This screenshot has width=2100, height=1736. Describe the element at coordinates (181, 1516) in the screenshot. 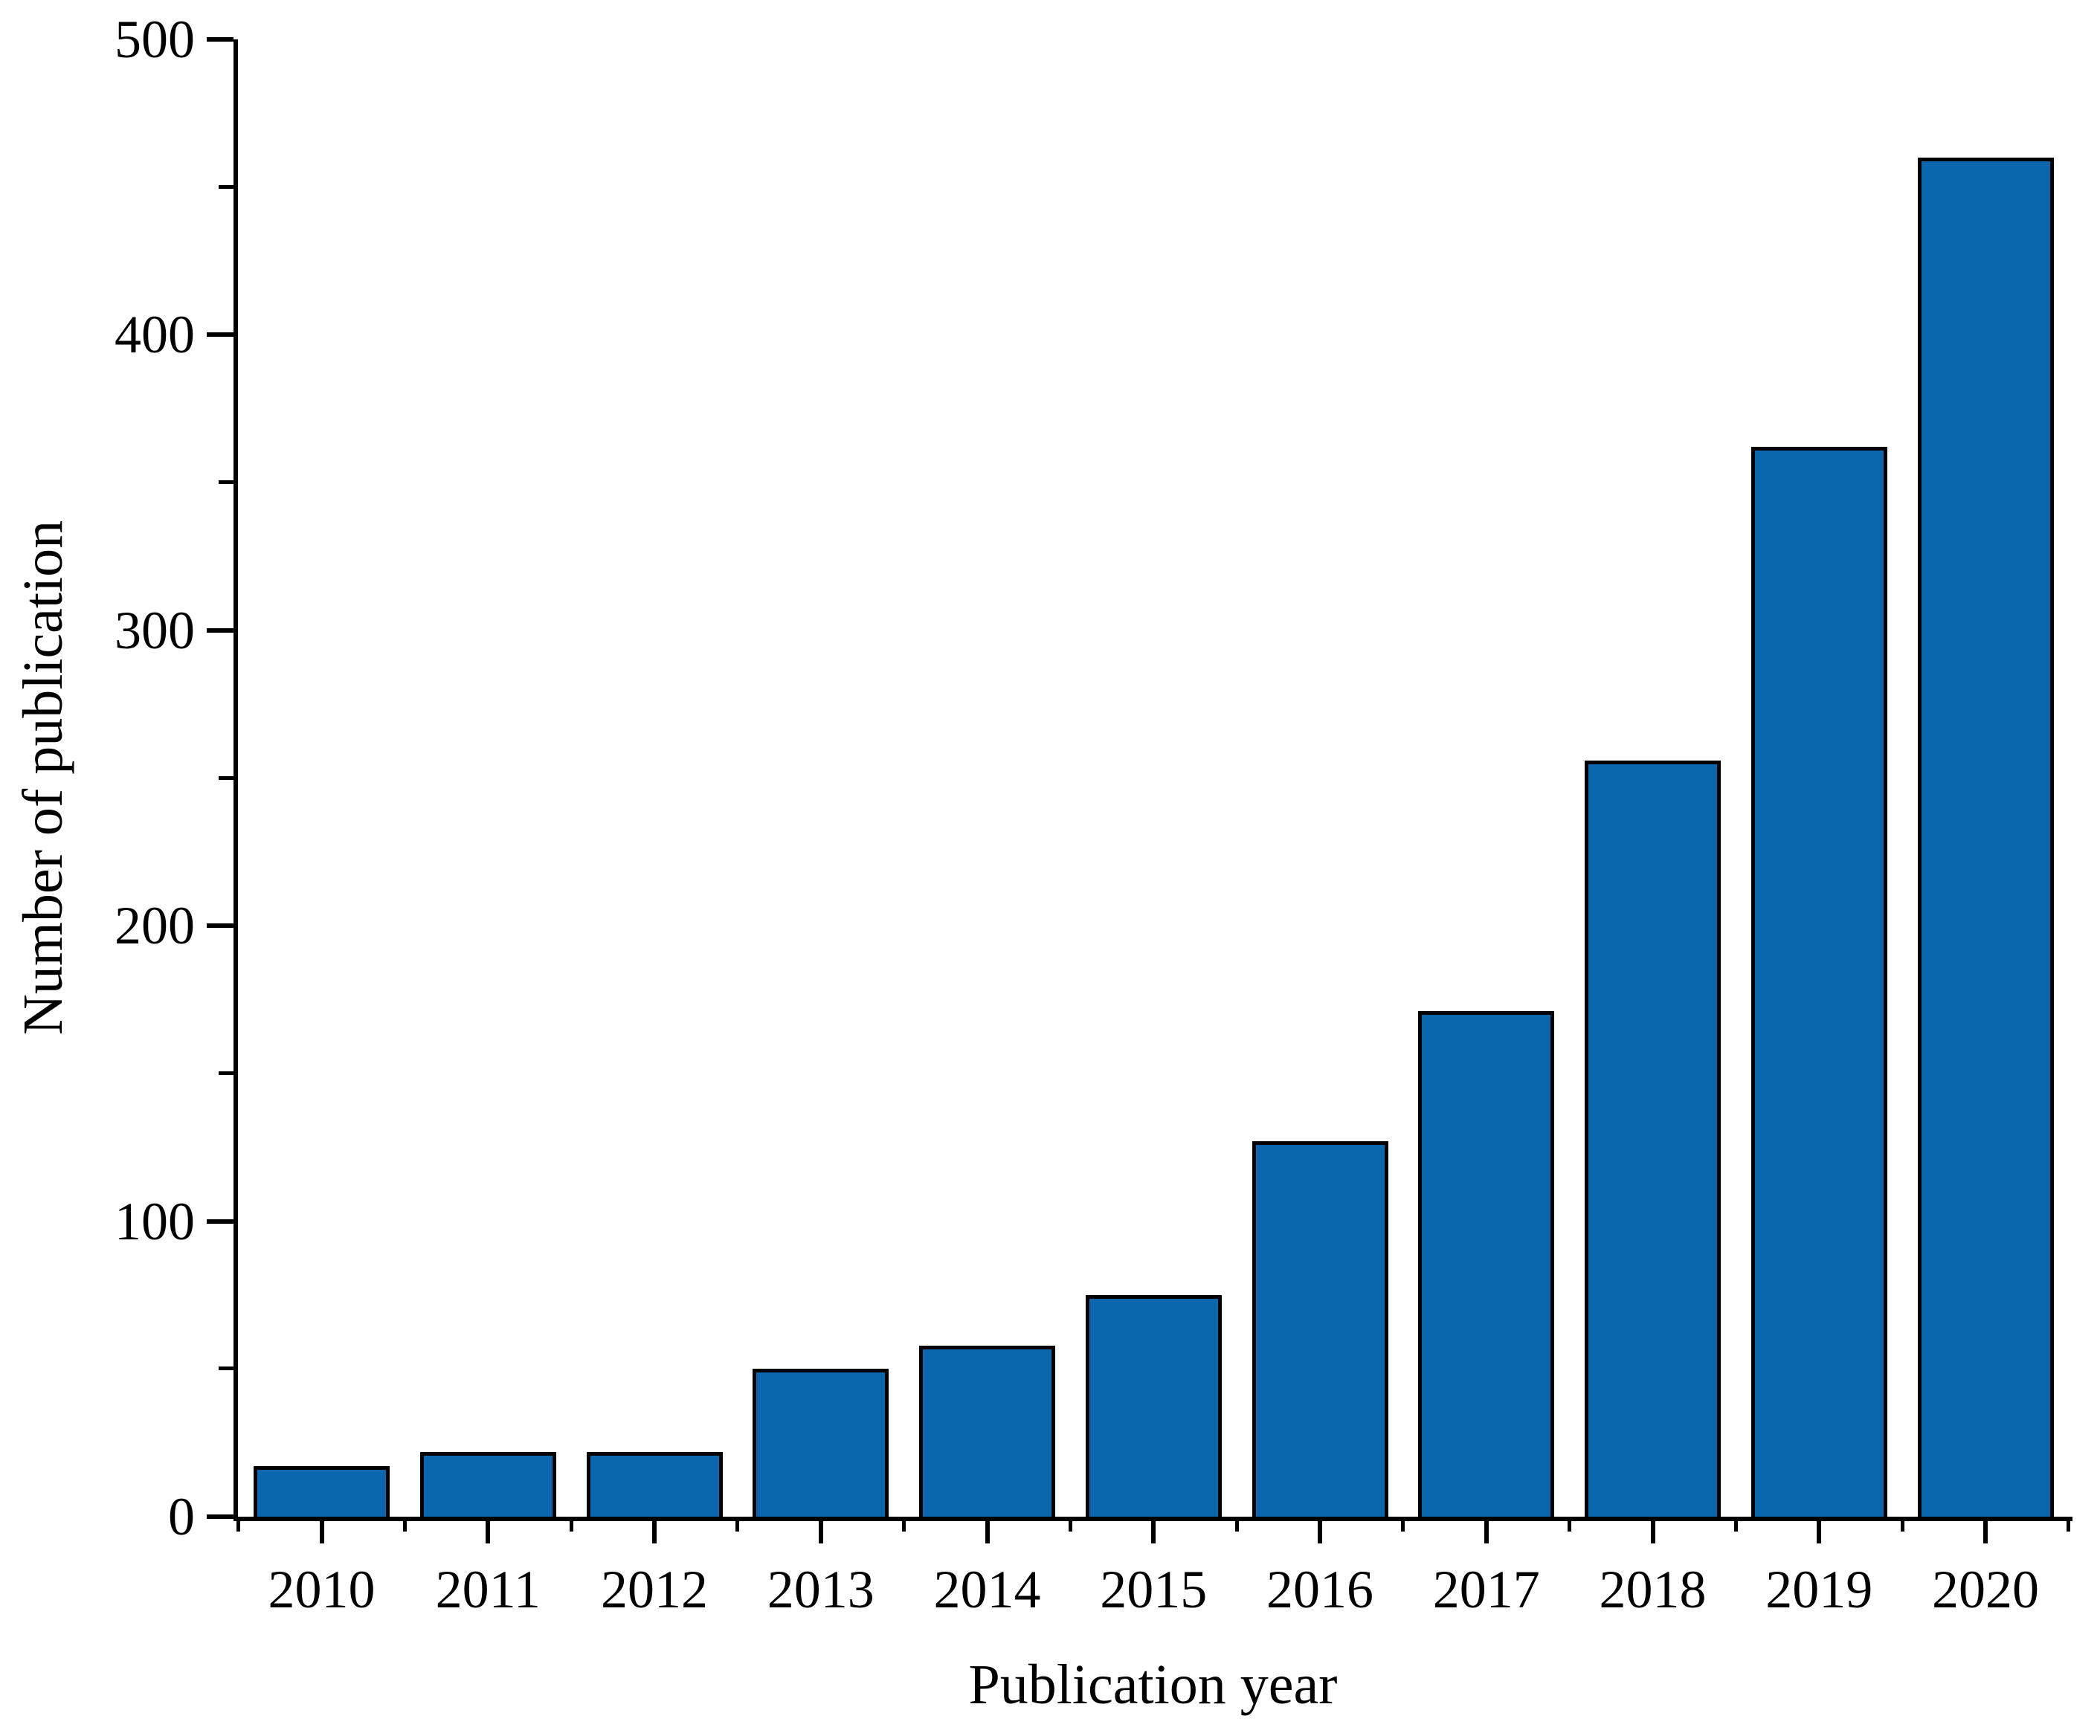

I see `y-tick-label-0: 0` at that location.